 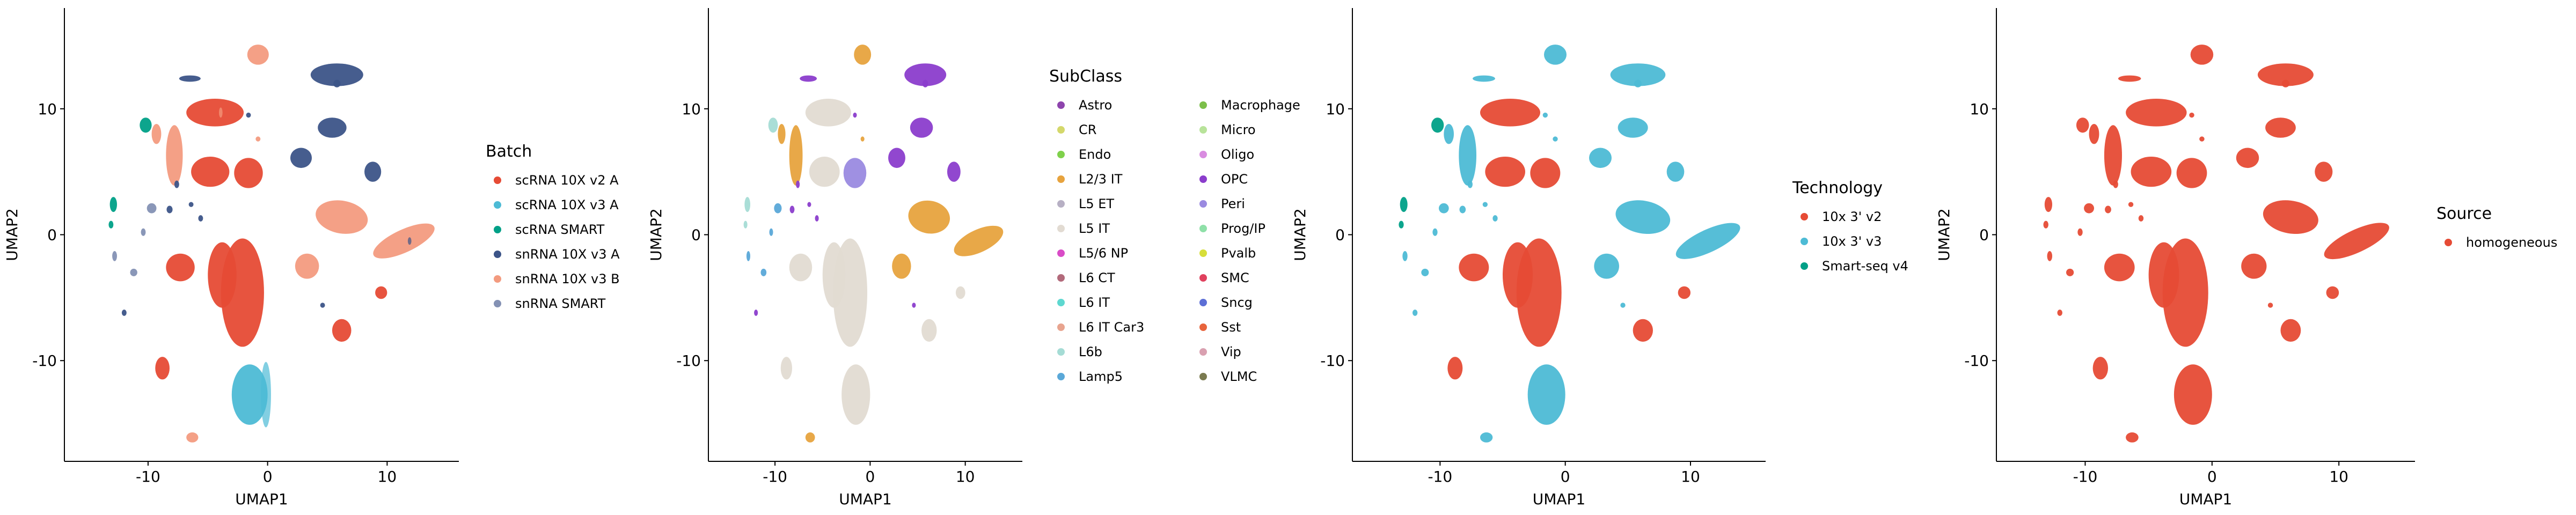 I want to click on legend-entry-label: Endo, so click(x=1095, y=154).